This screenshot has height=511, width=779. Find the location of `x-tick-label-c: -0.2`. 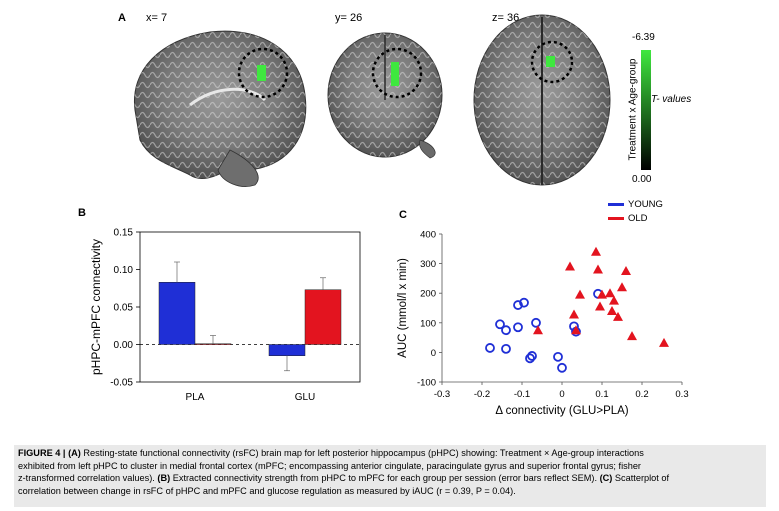

x-tick-label-c: -0.2 is located at coordinates (482, 394).